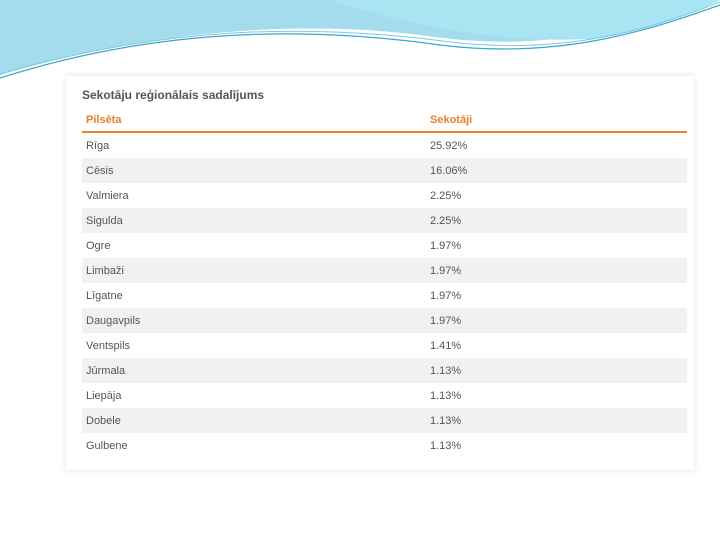  I want to click on city-cell: Jūrmala, so click(254, 370).